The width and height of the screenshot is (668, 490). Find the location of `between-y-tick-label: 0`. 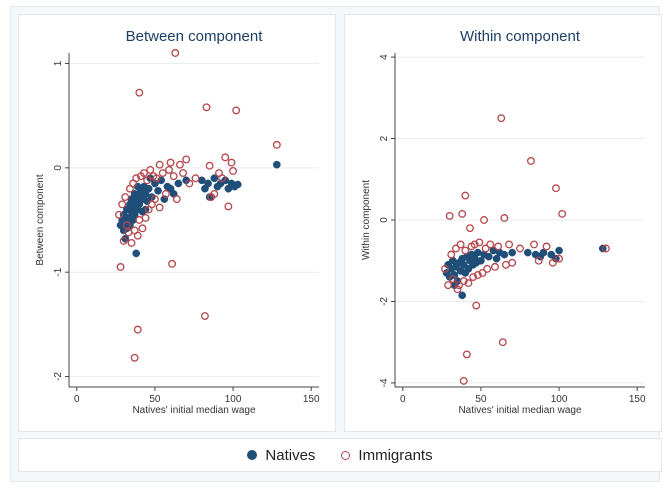

between-y-tick-label: 0 is located at coordinates (58, 168).